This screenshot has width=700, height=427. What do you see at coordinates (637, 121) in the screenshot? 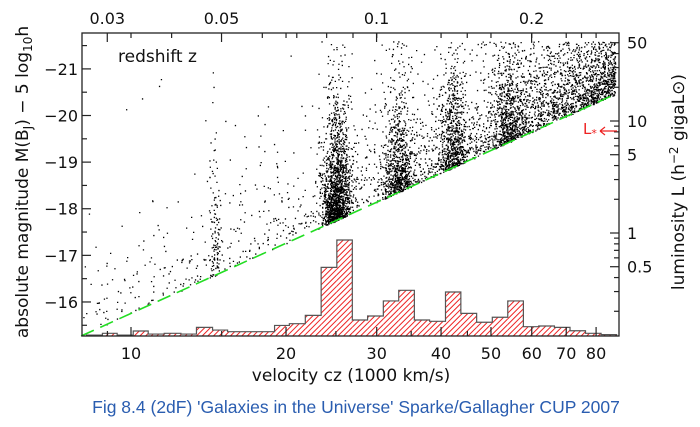
I see `right-tick-label: 10` at bounding box center [637, 121].